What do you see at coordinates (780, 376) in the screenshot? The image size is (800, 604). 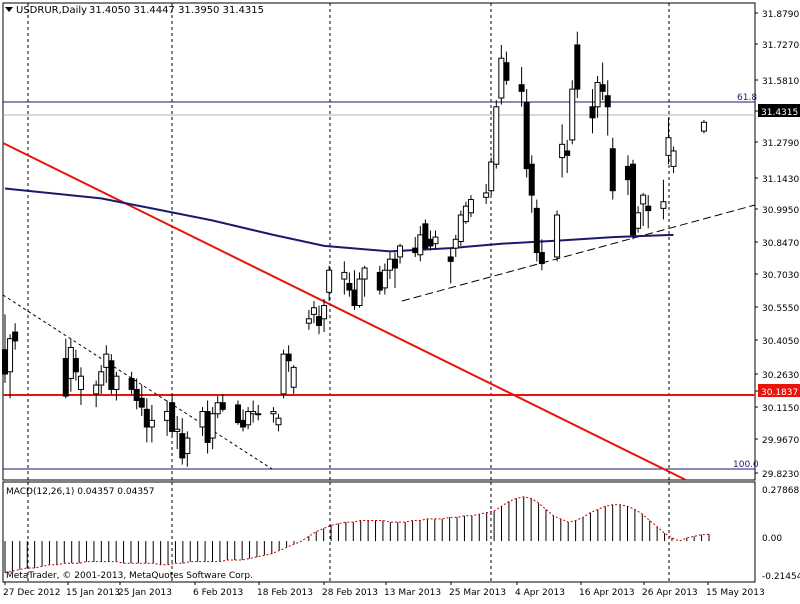 I see `price-axis-label: 30.2630` at bounding box center [780, 376].